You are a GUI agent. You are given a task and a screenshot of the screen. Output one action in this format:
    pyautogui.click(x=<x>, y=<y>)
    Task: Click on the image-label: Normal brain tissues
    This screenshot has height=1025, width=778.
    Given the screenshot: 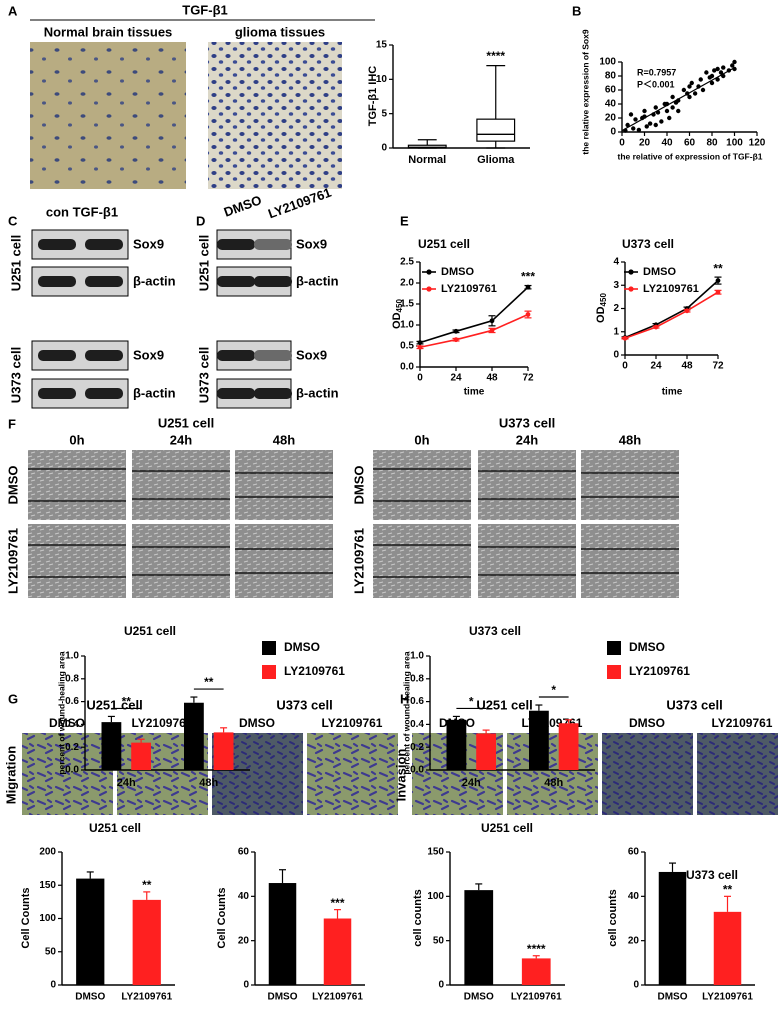 What is the action you would take?
    pyautogui.click(x=108, y=31)
    